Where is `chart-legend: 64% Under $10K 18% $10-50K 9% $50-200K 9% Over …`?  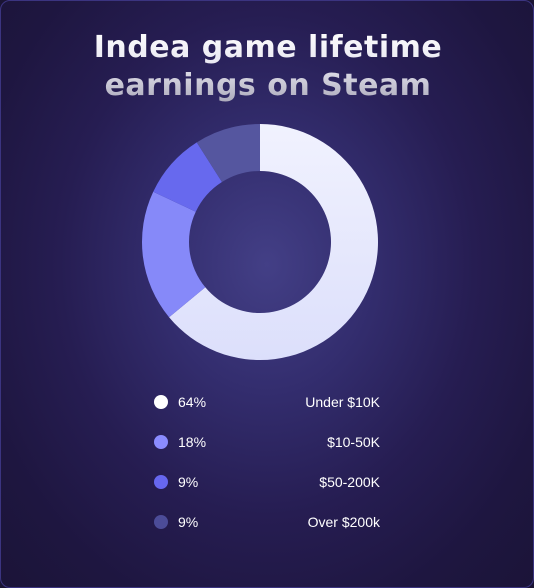
chart-legend: 64% Under $10K 18% $10-50K 9% $50-200K 9% Over … is located at coordinates (267, 472).